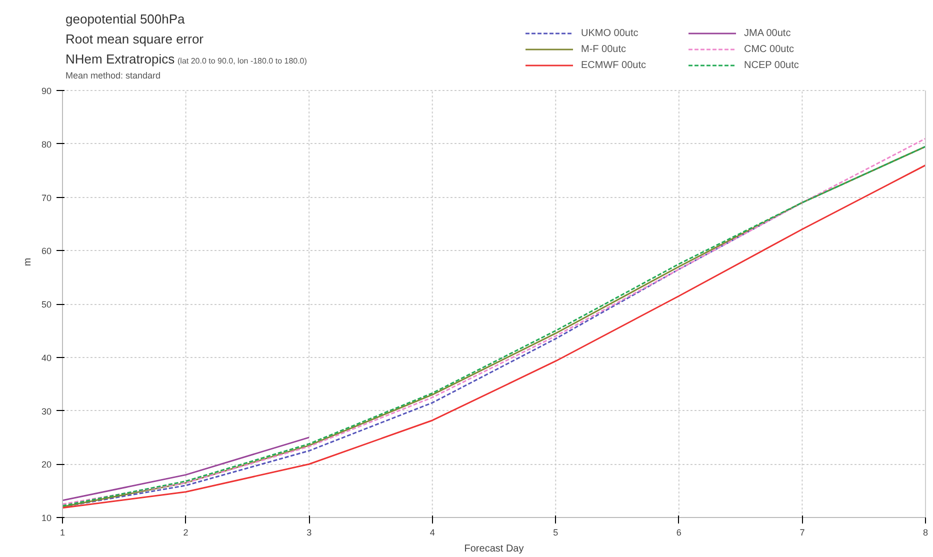  Describe the element at coordinates (46, 197) in the screenshot. I see `y-tick-label: 70` at that location.